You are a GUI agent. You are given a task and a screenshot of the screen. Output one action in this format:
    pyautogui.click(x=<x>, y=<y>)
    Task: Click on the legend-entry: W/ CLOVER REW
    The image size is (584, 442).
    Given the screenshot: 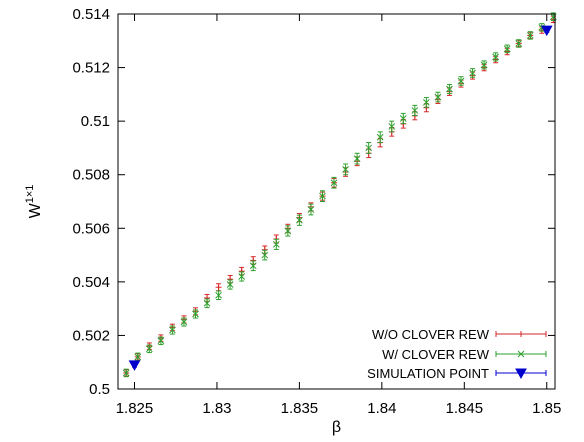 What is the action you would take?
    pyautogui.click(x=464, y=354)
    